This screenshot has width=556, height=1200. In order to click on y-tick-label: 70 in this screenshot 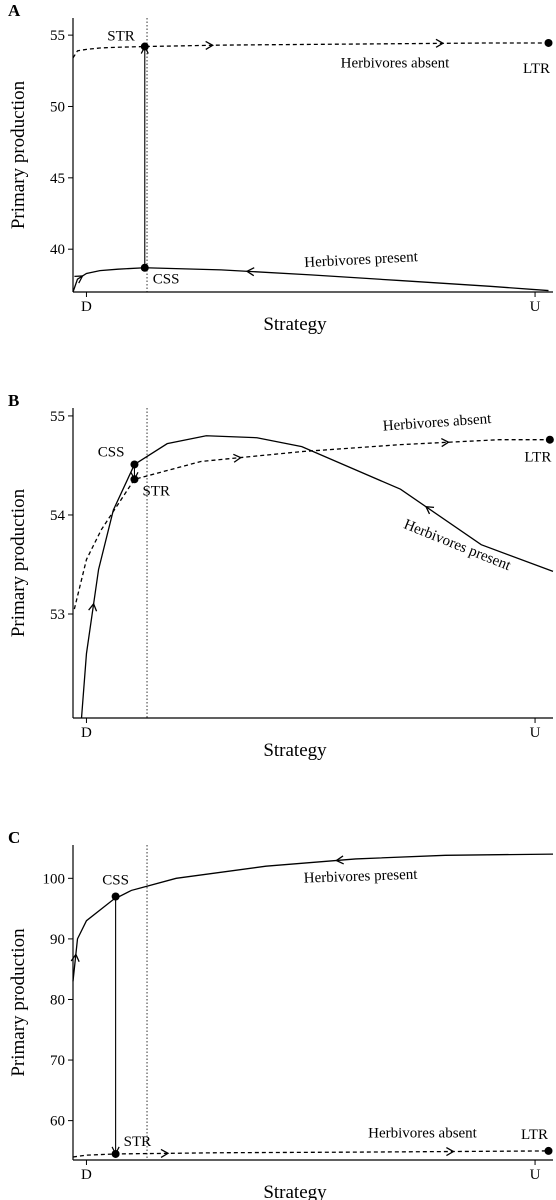, I will do `click(57, 1061)`.